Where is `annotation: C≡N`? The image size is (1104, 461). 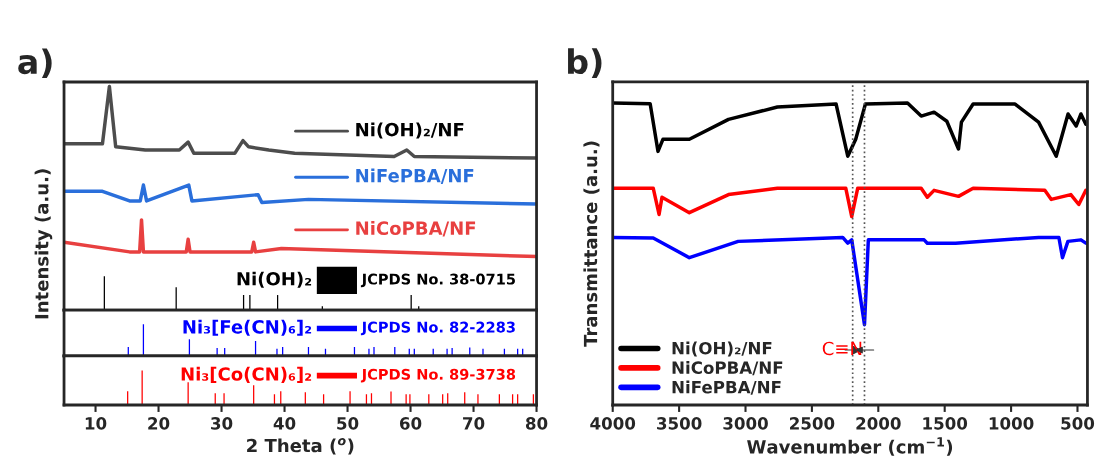
annotation: C≡N is located at coordinates (842, 348).